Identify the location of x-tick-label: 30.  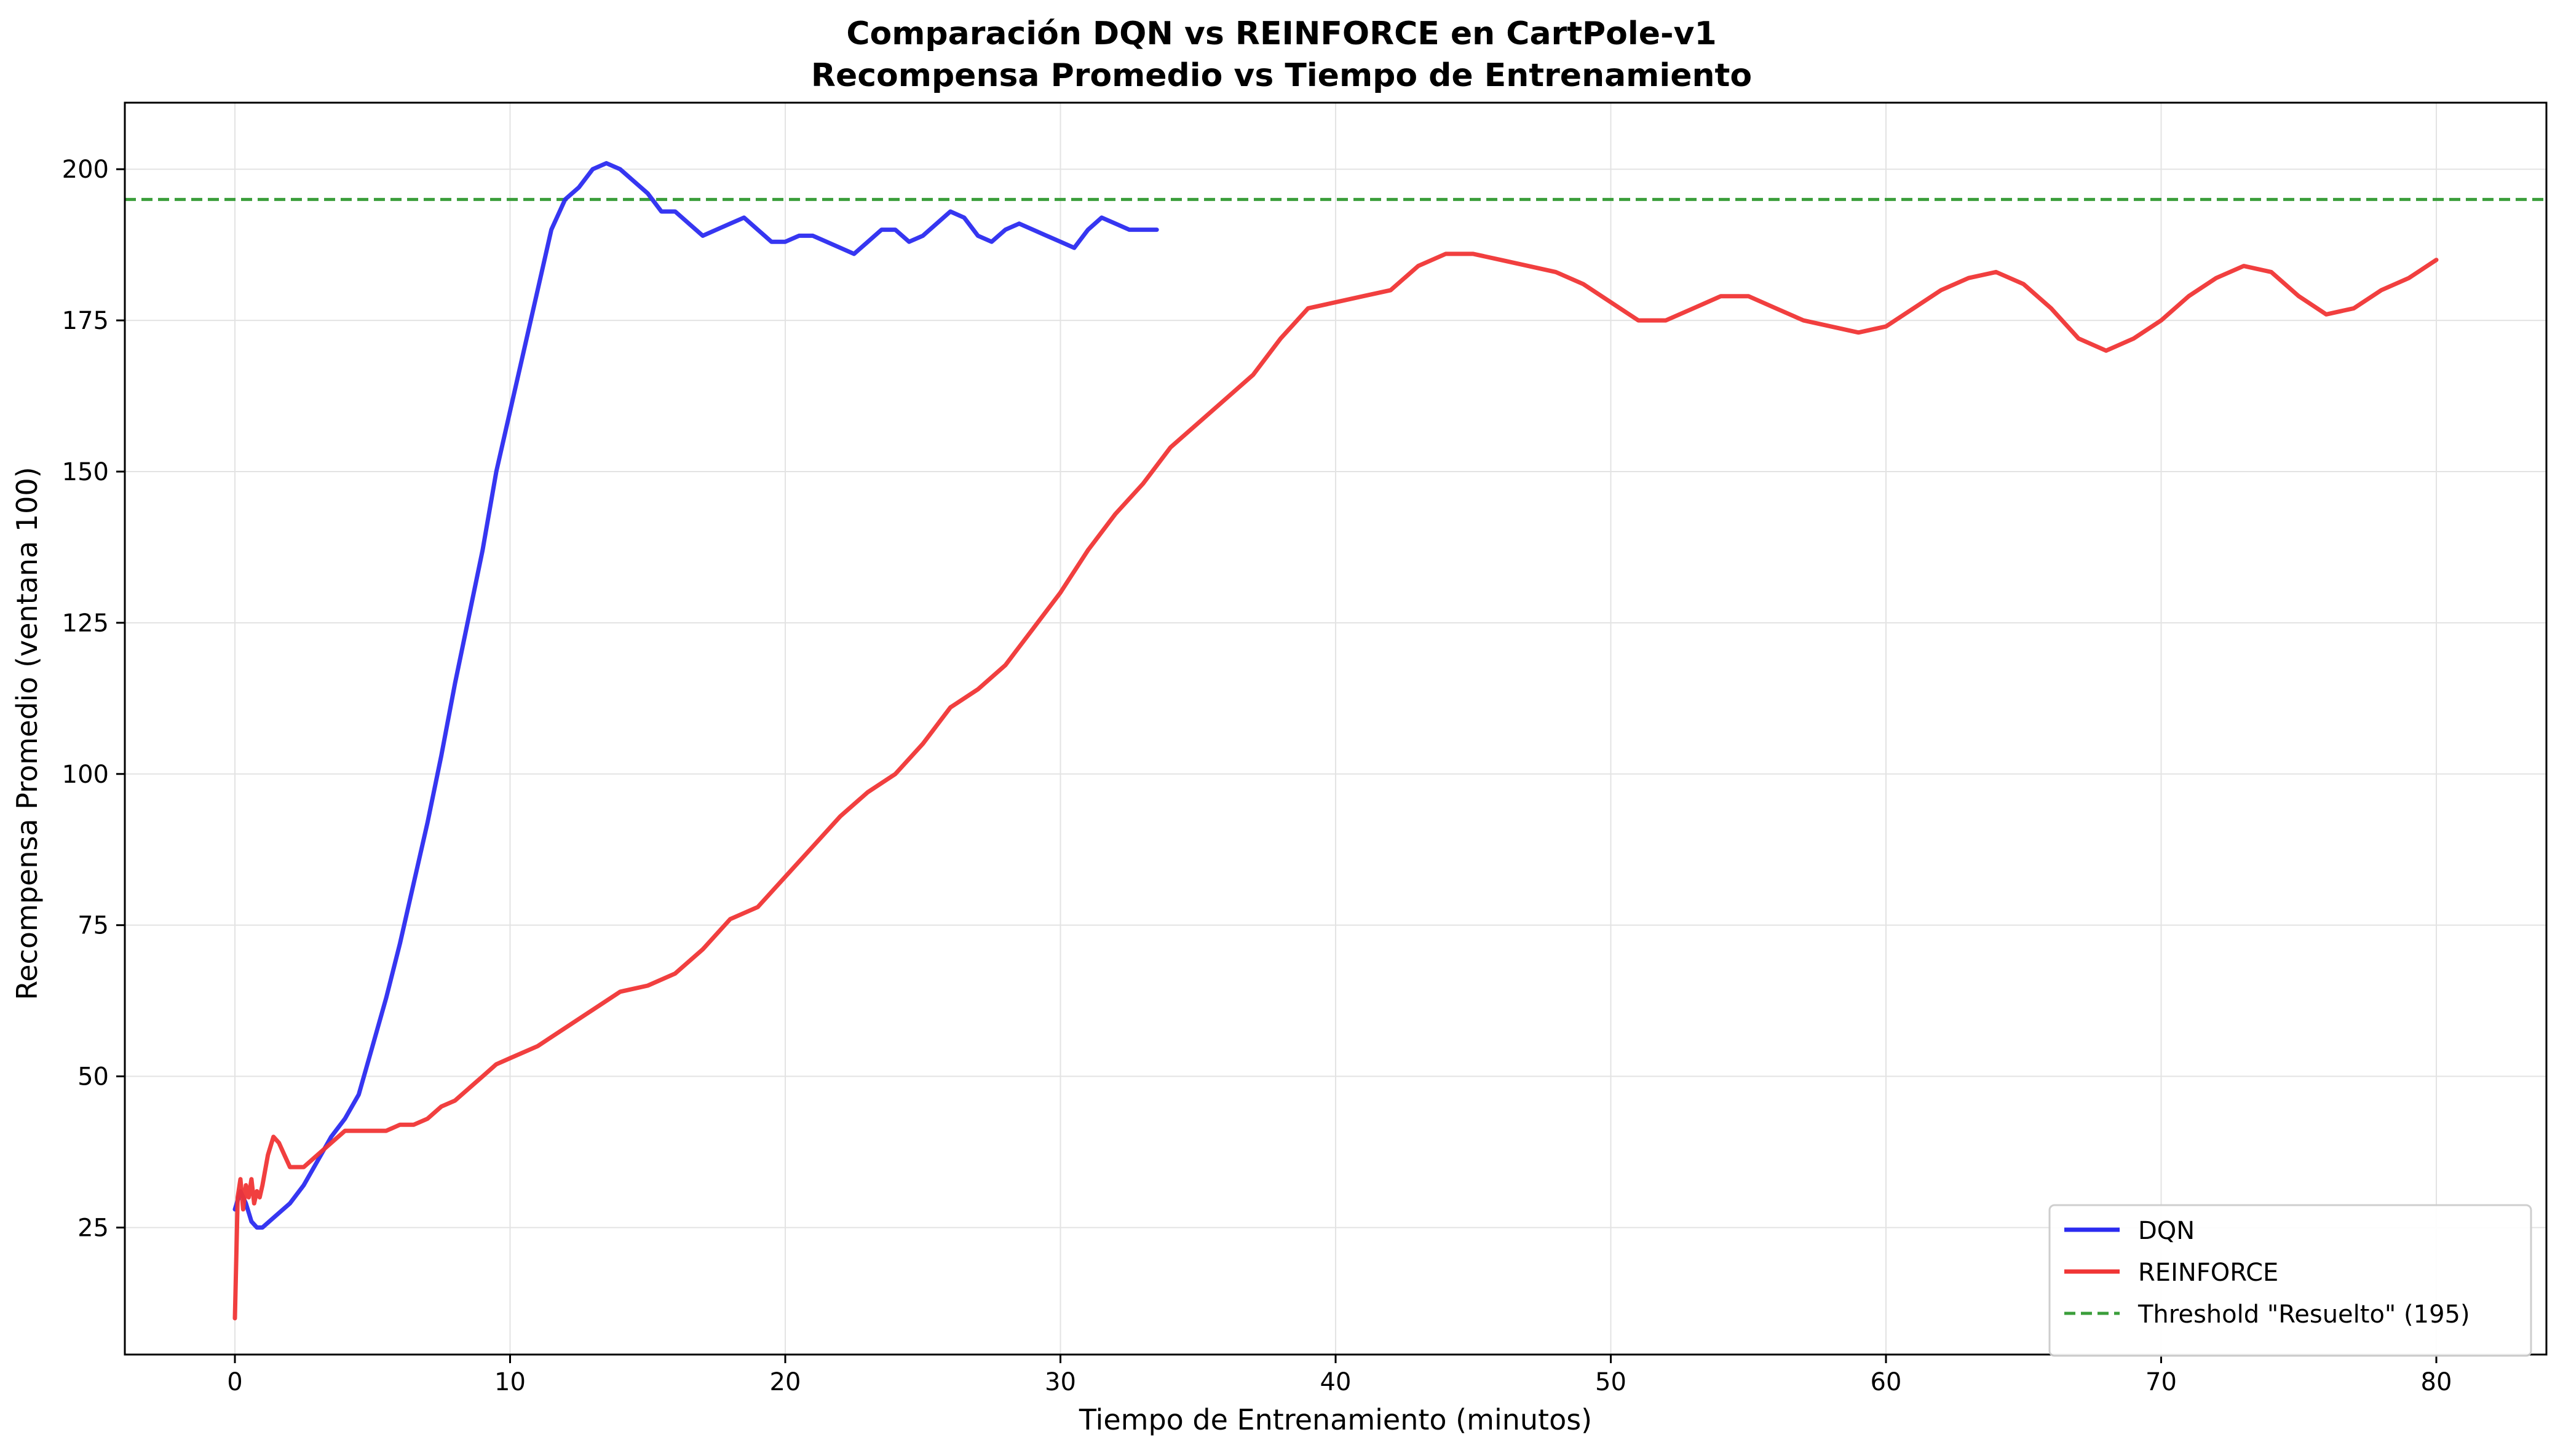
(1060, 1382).